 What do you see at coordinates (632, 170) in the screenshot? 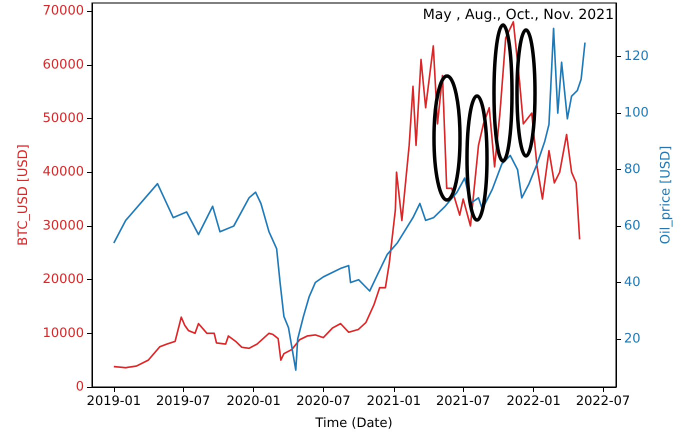
I see `y2-tick-label: 80` at bounding box center [632, 170].